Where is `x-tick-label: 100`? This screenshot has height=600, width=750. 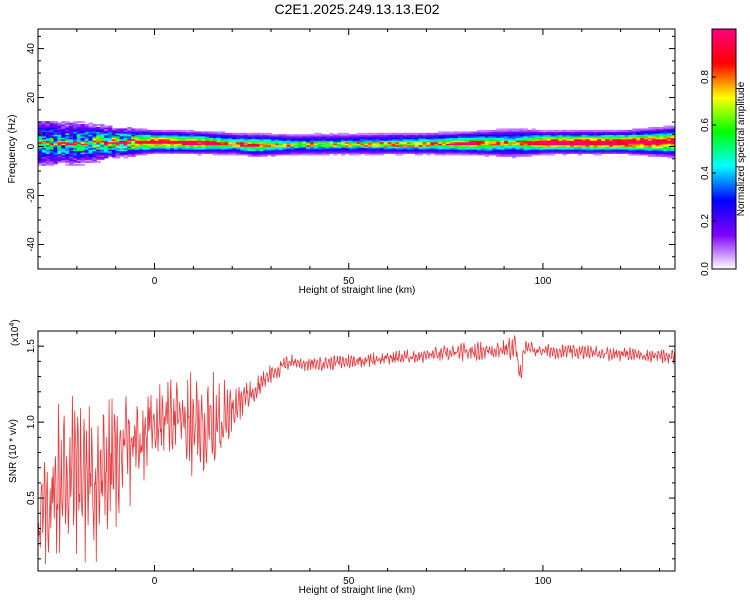
x-tick-label: 100 is located at coordinates (543, 581).